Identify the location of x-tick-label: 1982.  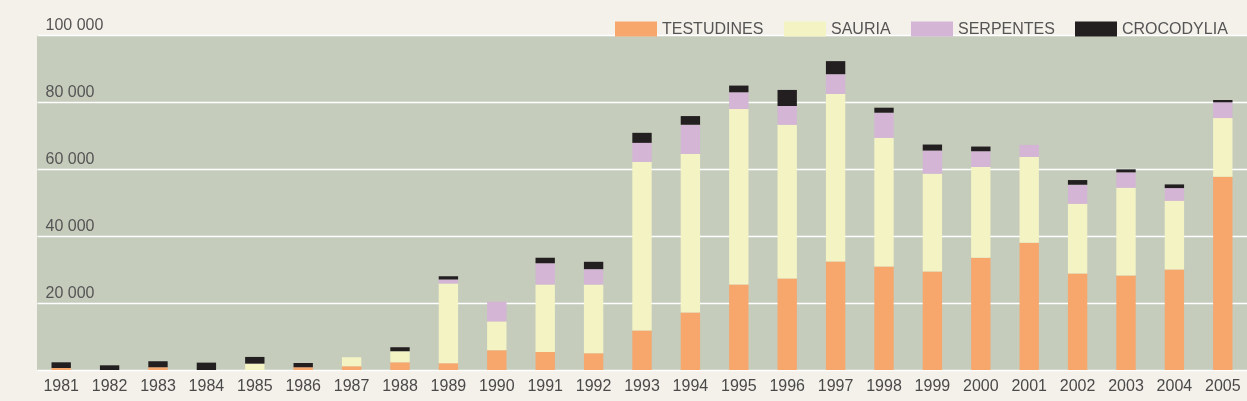
(109, 385).